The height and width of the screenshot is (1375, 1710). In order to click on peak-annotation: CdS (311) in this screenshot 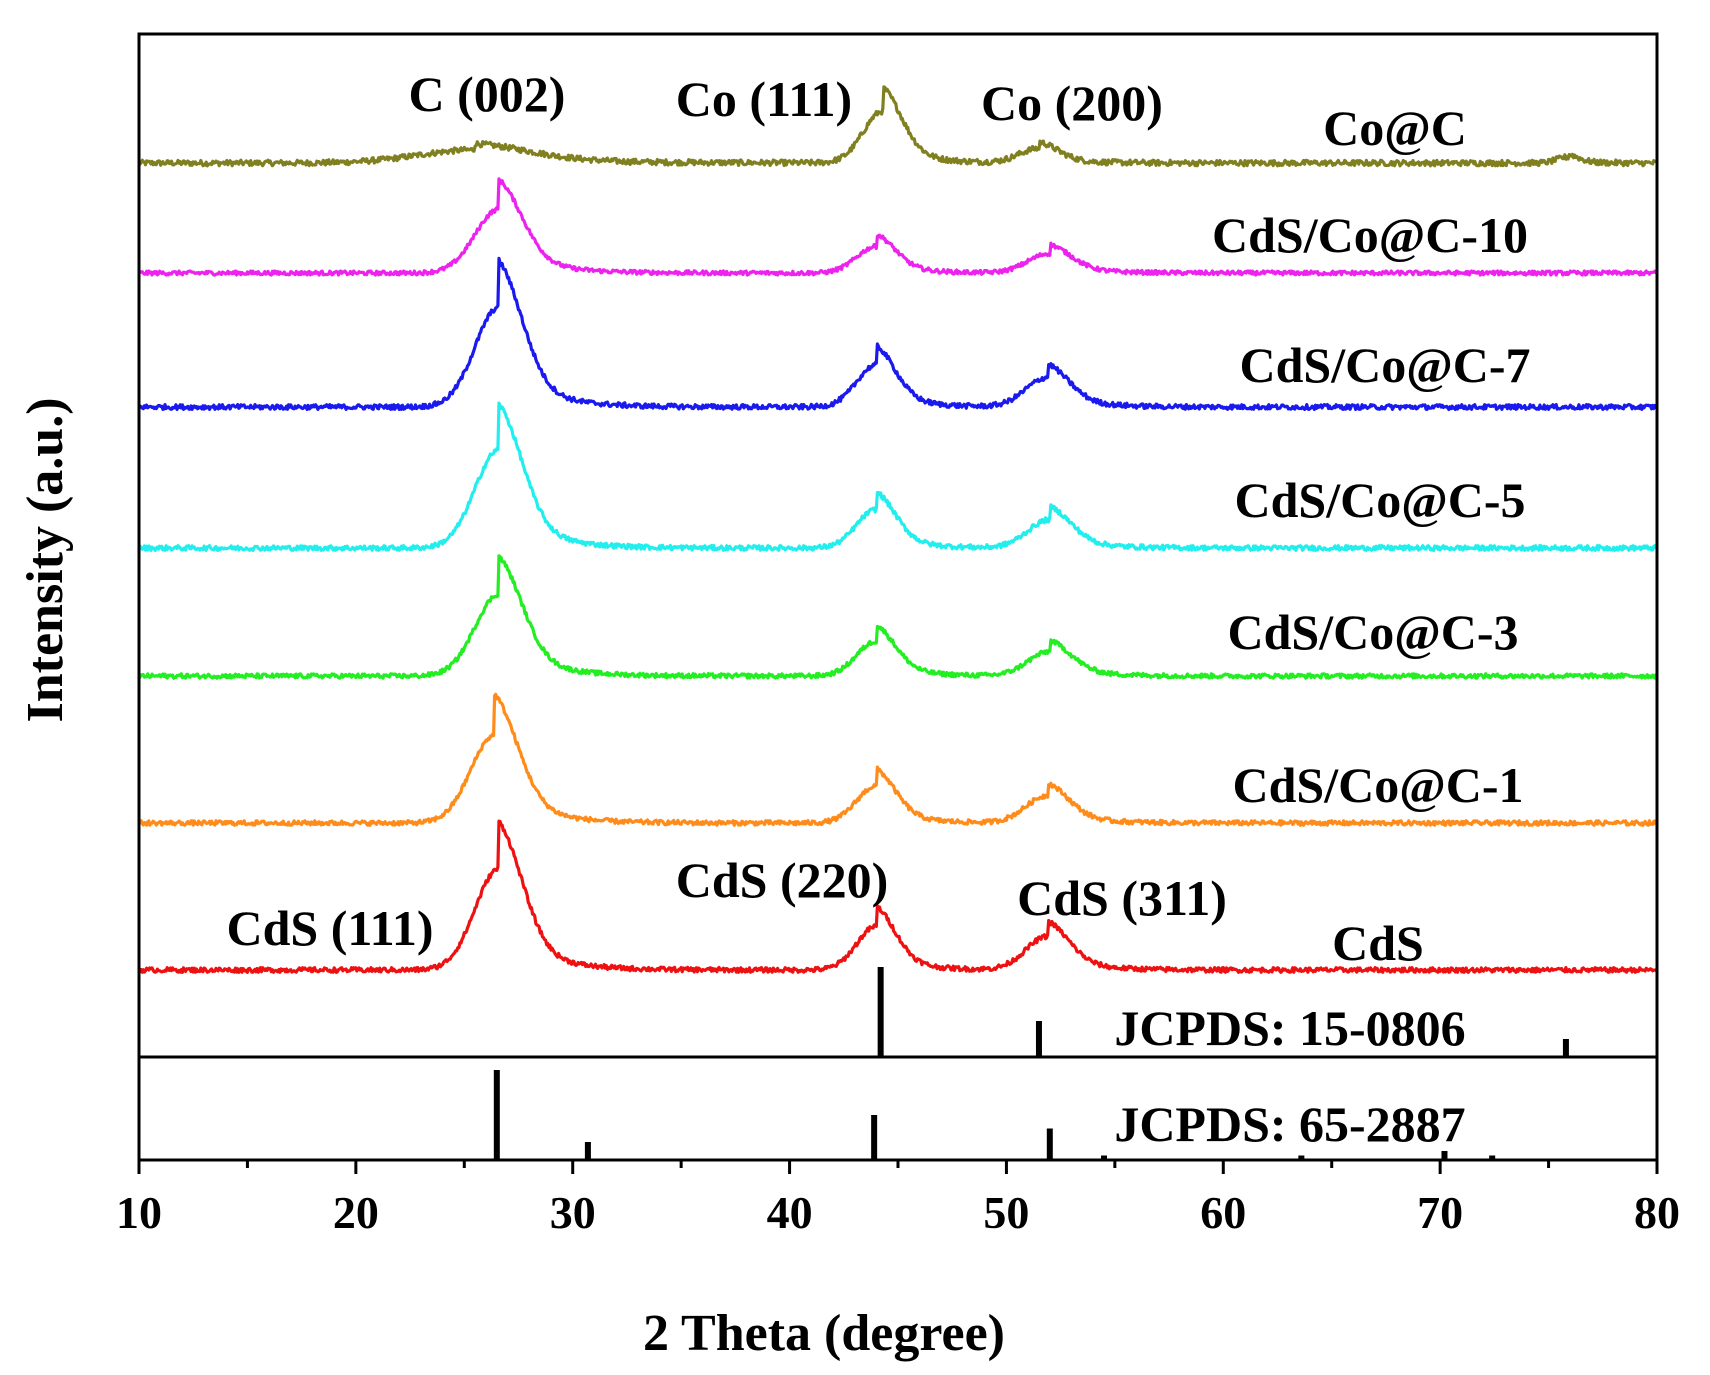, I will do `click(1122, 898)`.